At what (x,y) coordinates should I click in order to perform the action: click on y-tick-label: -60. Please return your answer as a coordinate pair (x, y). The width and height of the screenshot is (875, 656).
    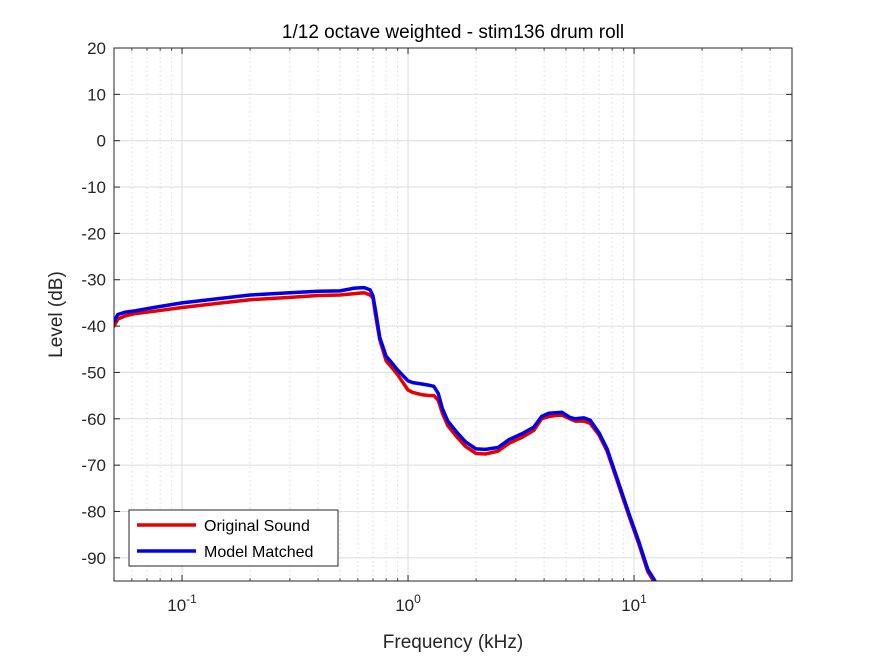
    Looking at the image, I should click on (93, 419).